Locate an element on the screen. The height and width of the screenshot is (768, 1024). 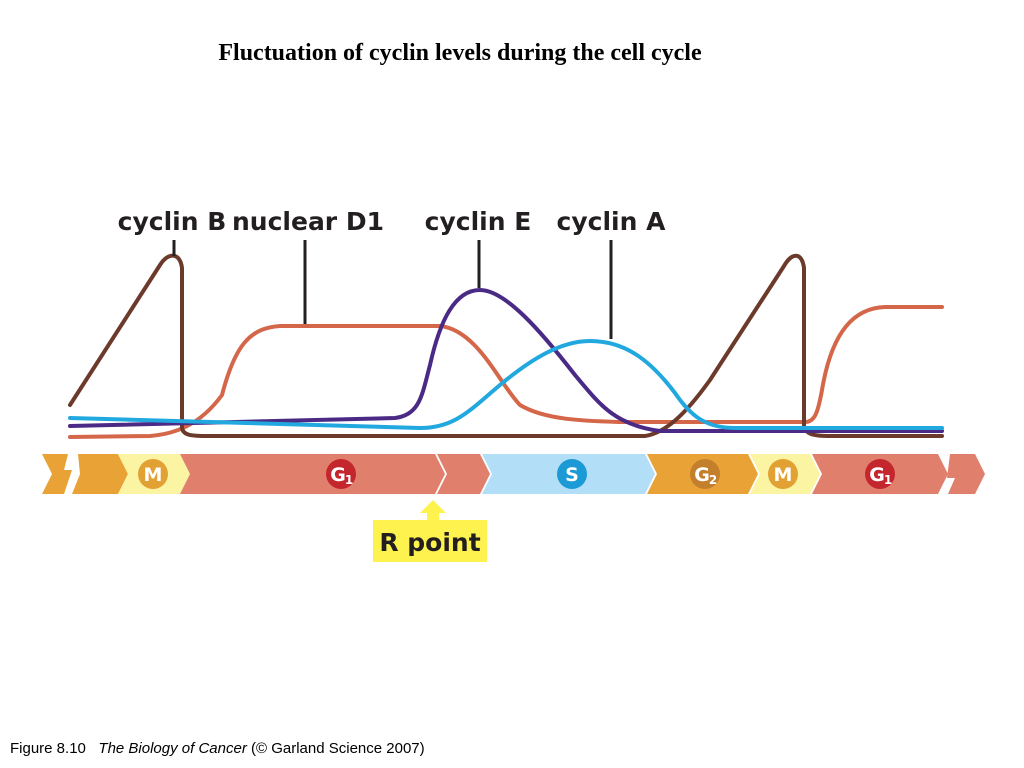
cyclin-a-curve is located at coordinates (506, 384).